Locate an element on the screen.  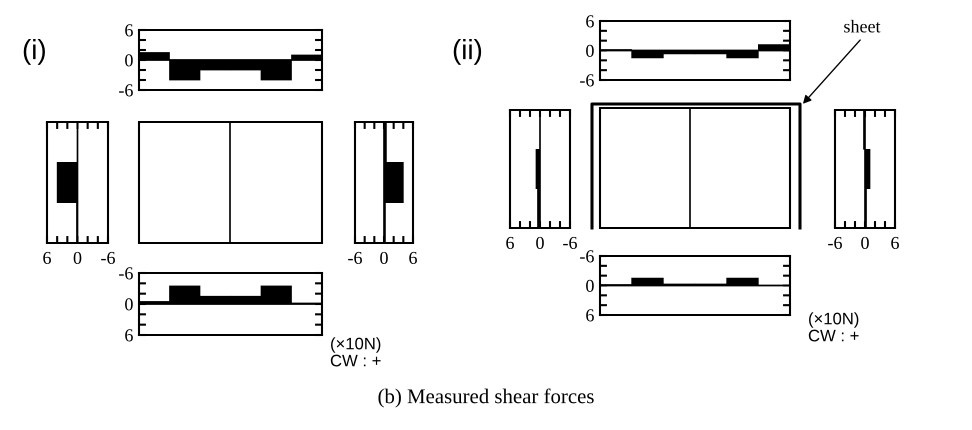
text: (b) Measured shear forces is located at coordinates (486, 398).